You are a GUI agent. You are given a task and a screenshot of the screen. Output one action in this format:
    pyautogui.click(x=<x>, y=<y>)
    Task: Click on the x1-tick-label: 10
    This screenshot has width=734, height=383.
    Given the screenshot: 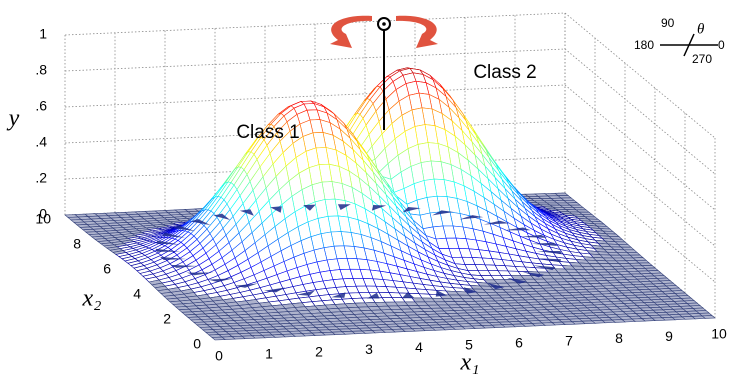 What is the action you would take?
    pyautogui.click(x=719, y=334)
    